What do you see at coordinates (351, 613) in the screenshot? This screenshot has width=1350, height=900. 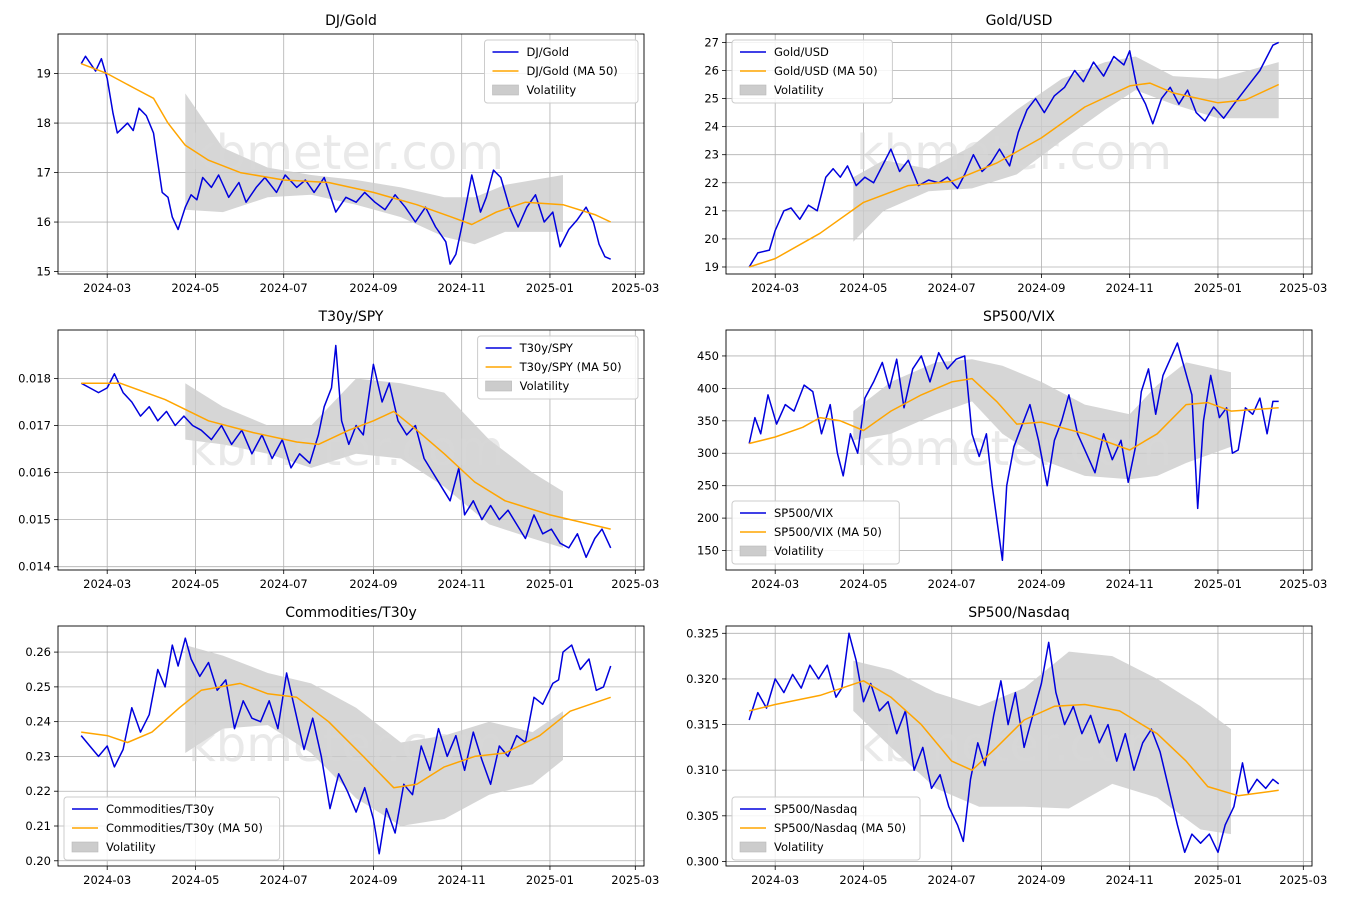 I see `chart-title: Commodities/T30y` at bounding box center [351, 613].